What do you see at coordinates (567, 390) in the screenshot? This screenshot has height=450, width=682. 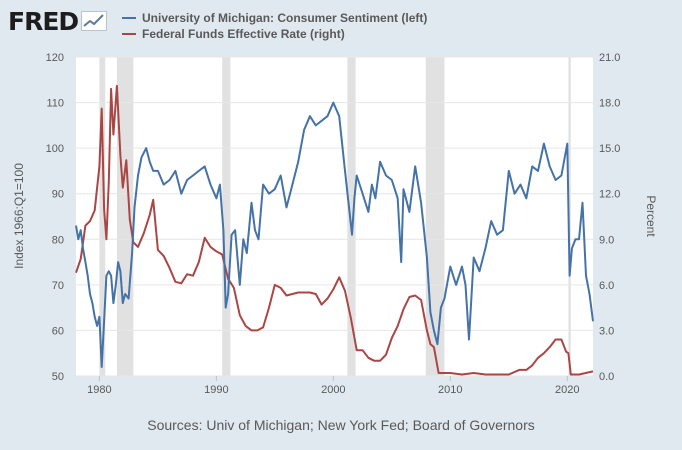 I see `x-tick-label: 2020` at bounding box center [567, 390].